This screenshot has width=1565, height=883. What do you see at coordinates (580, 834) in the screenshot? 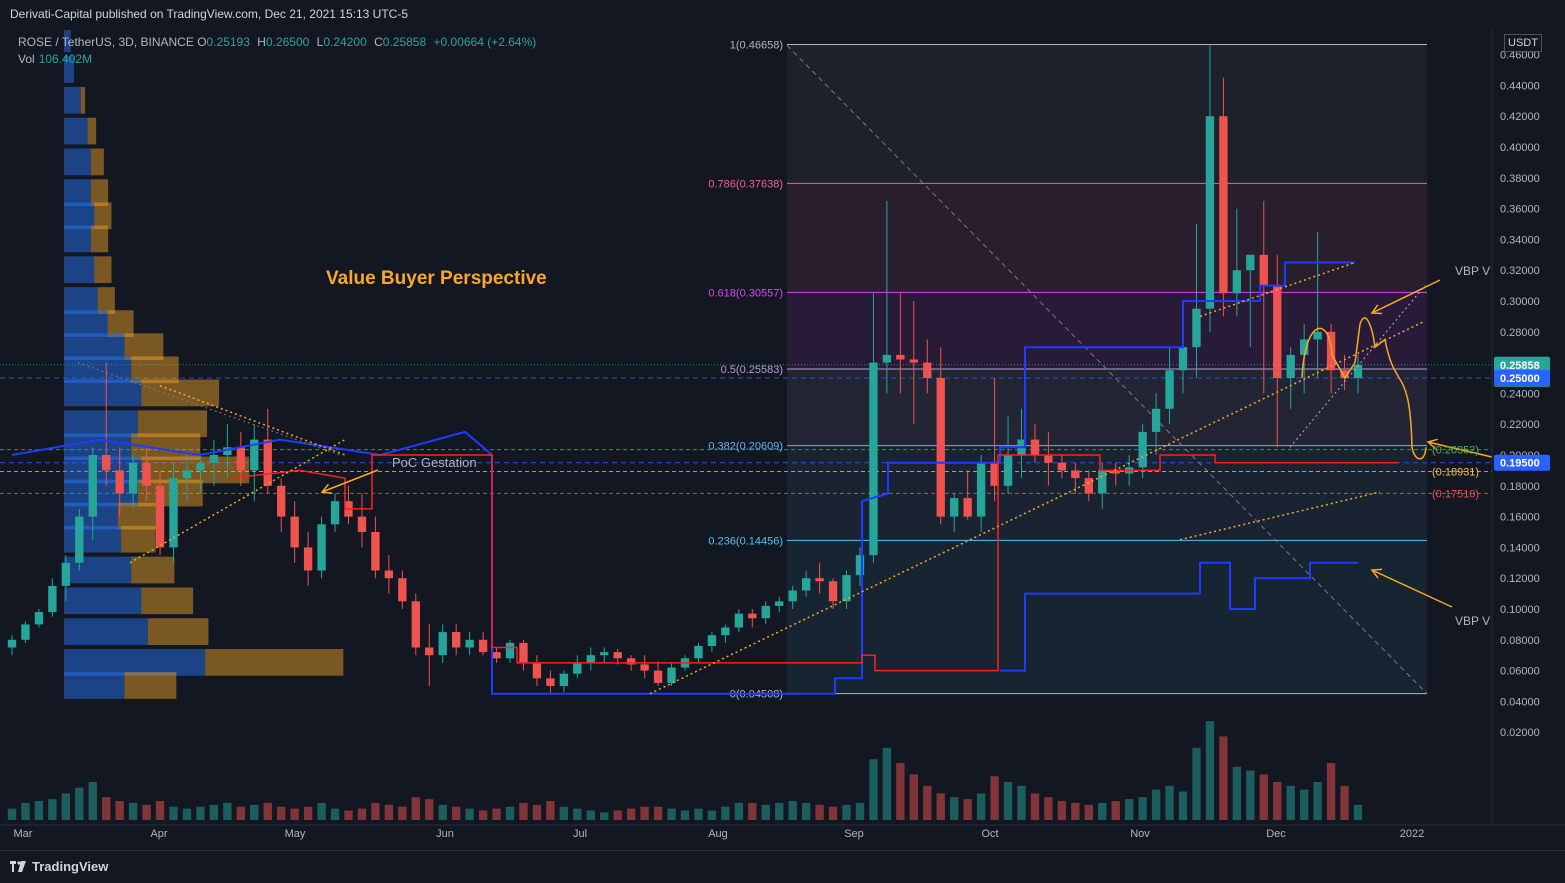
I see `time-axis-label: Jul` at bounding box center [580, 834].